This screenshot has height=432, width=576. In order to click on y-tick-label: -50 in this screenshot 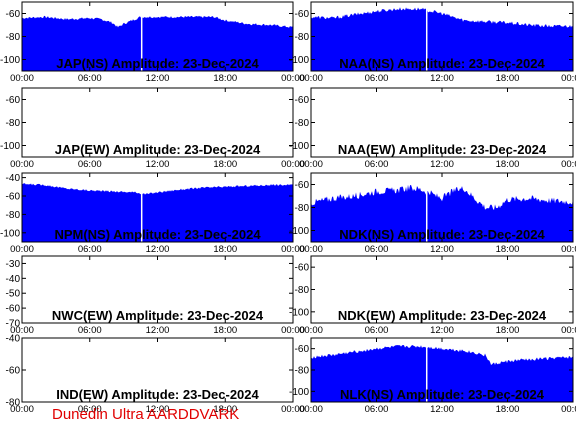, I will do `click(13, 294)`.